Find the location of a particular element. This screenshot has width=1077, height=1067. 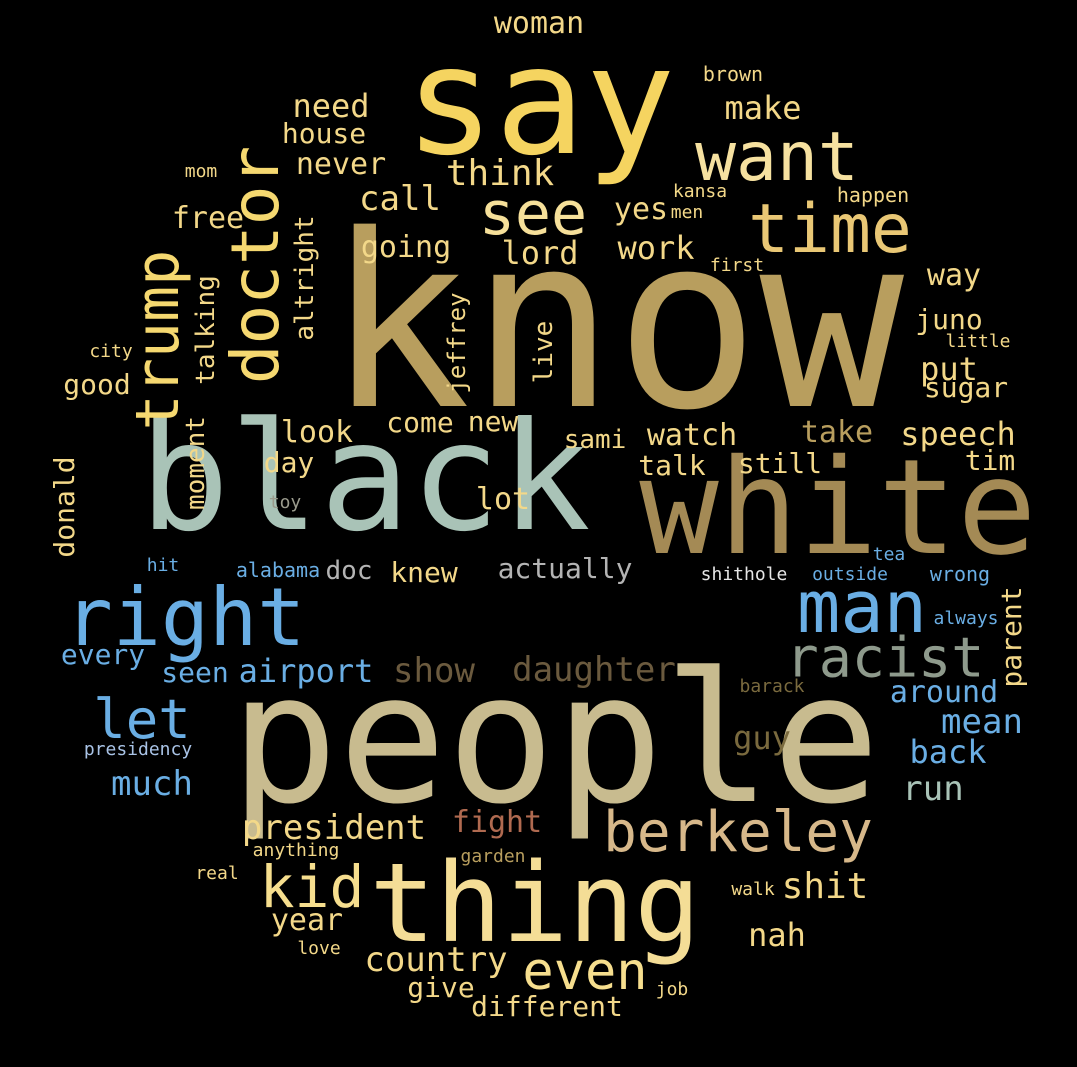

word-talk: talk is located at coordinates (672, 465).